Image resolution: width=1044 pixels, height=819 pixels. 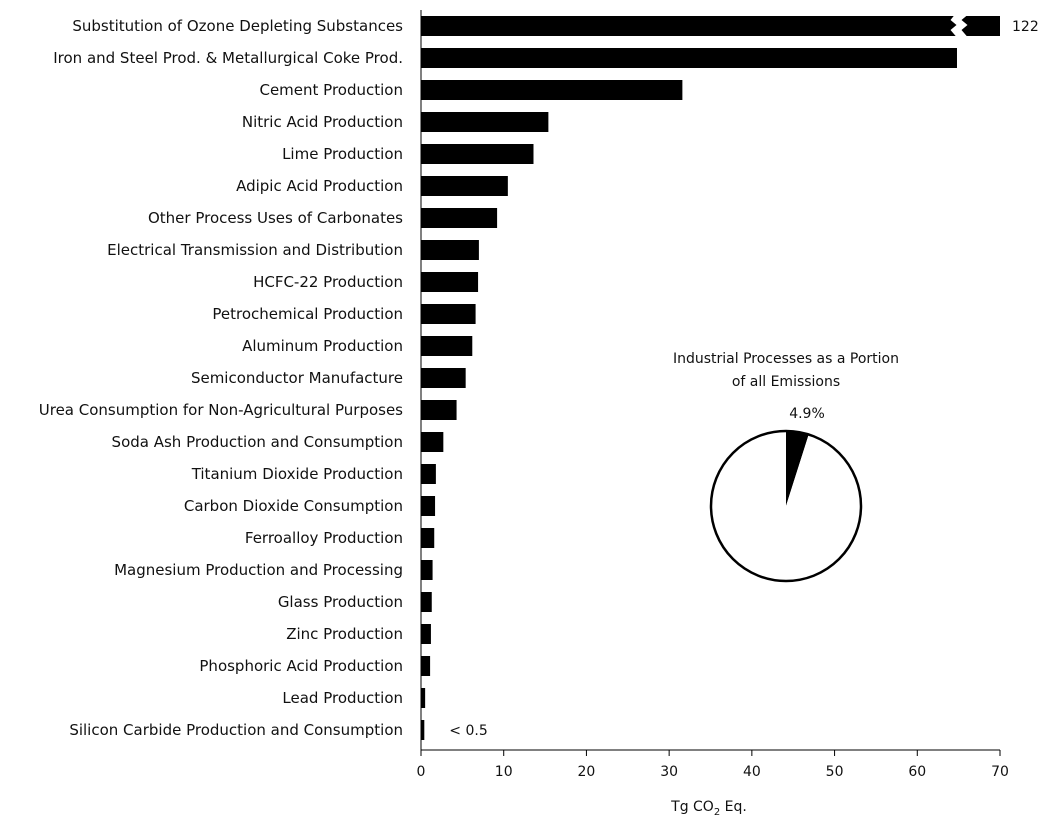 What do you see at coordinates (319, 186) in the screenshot?
I see `category-label: Adipic Acid Production` at bounding box center [319, 186].